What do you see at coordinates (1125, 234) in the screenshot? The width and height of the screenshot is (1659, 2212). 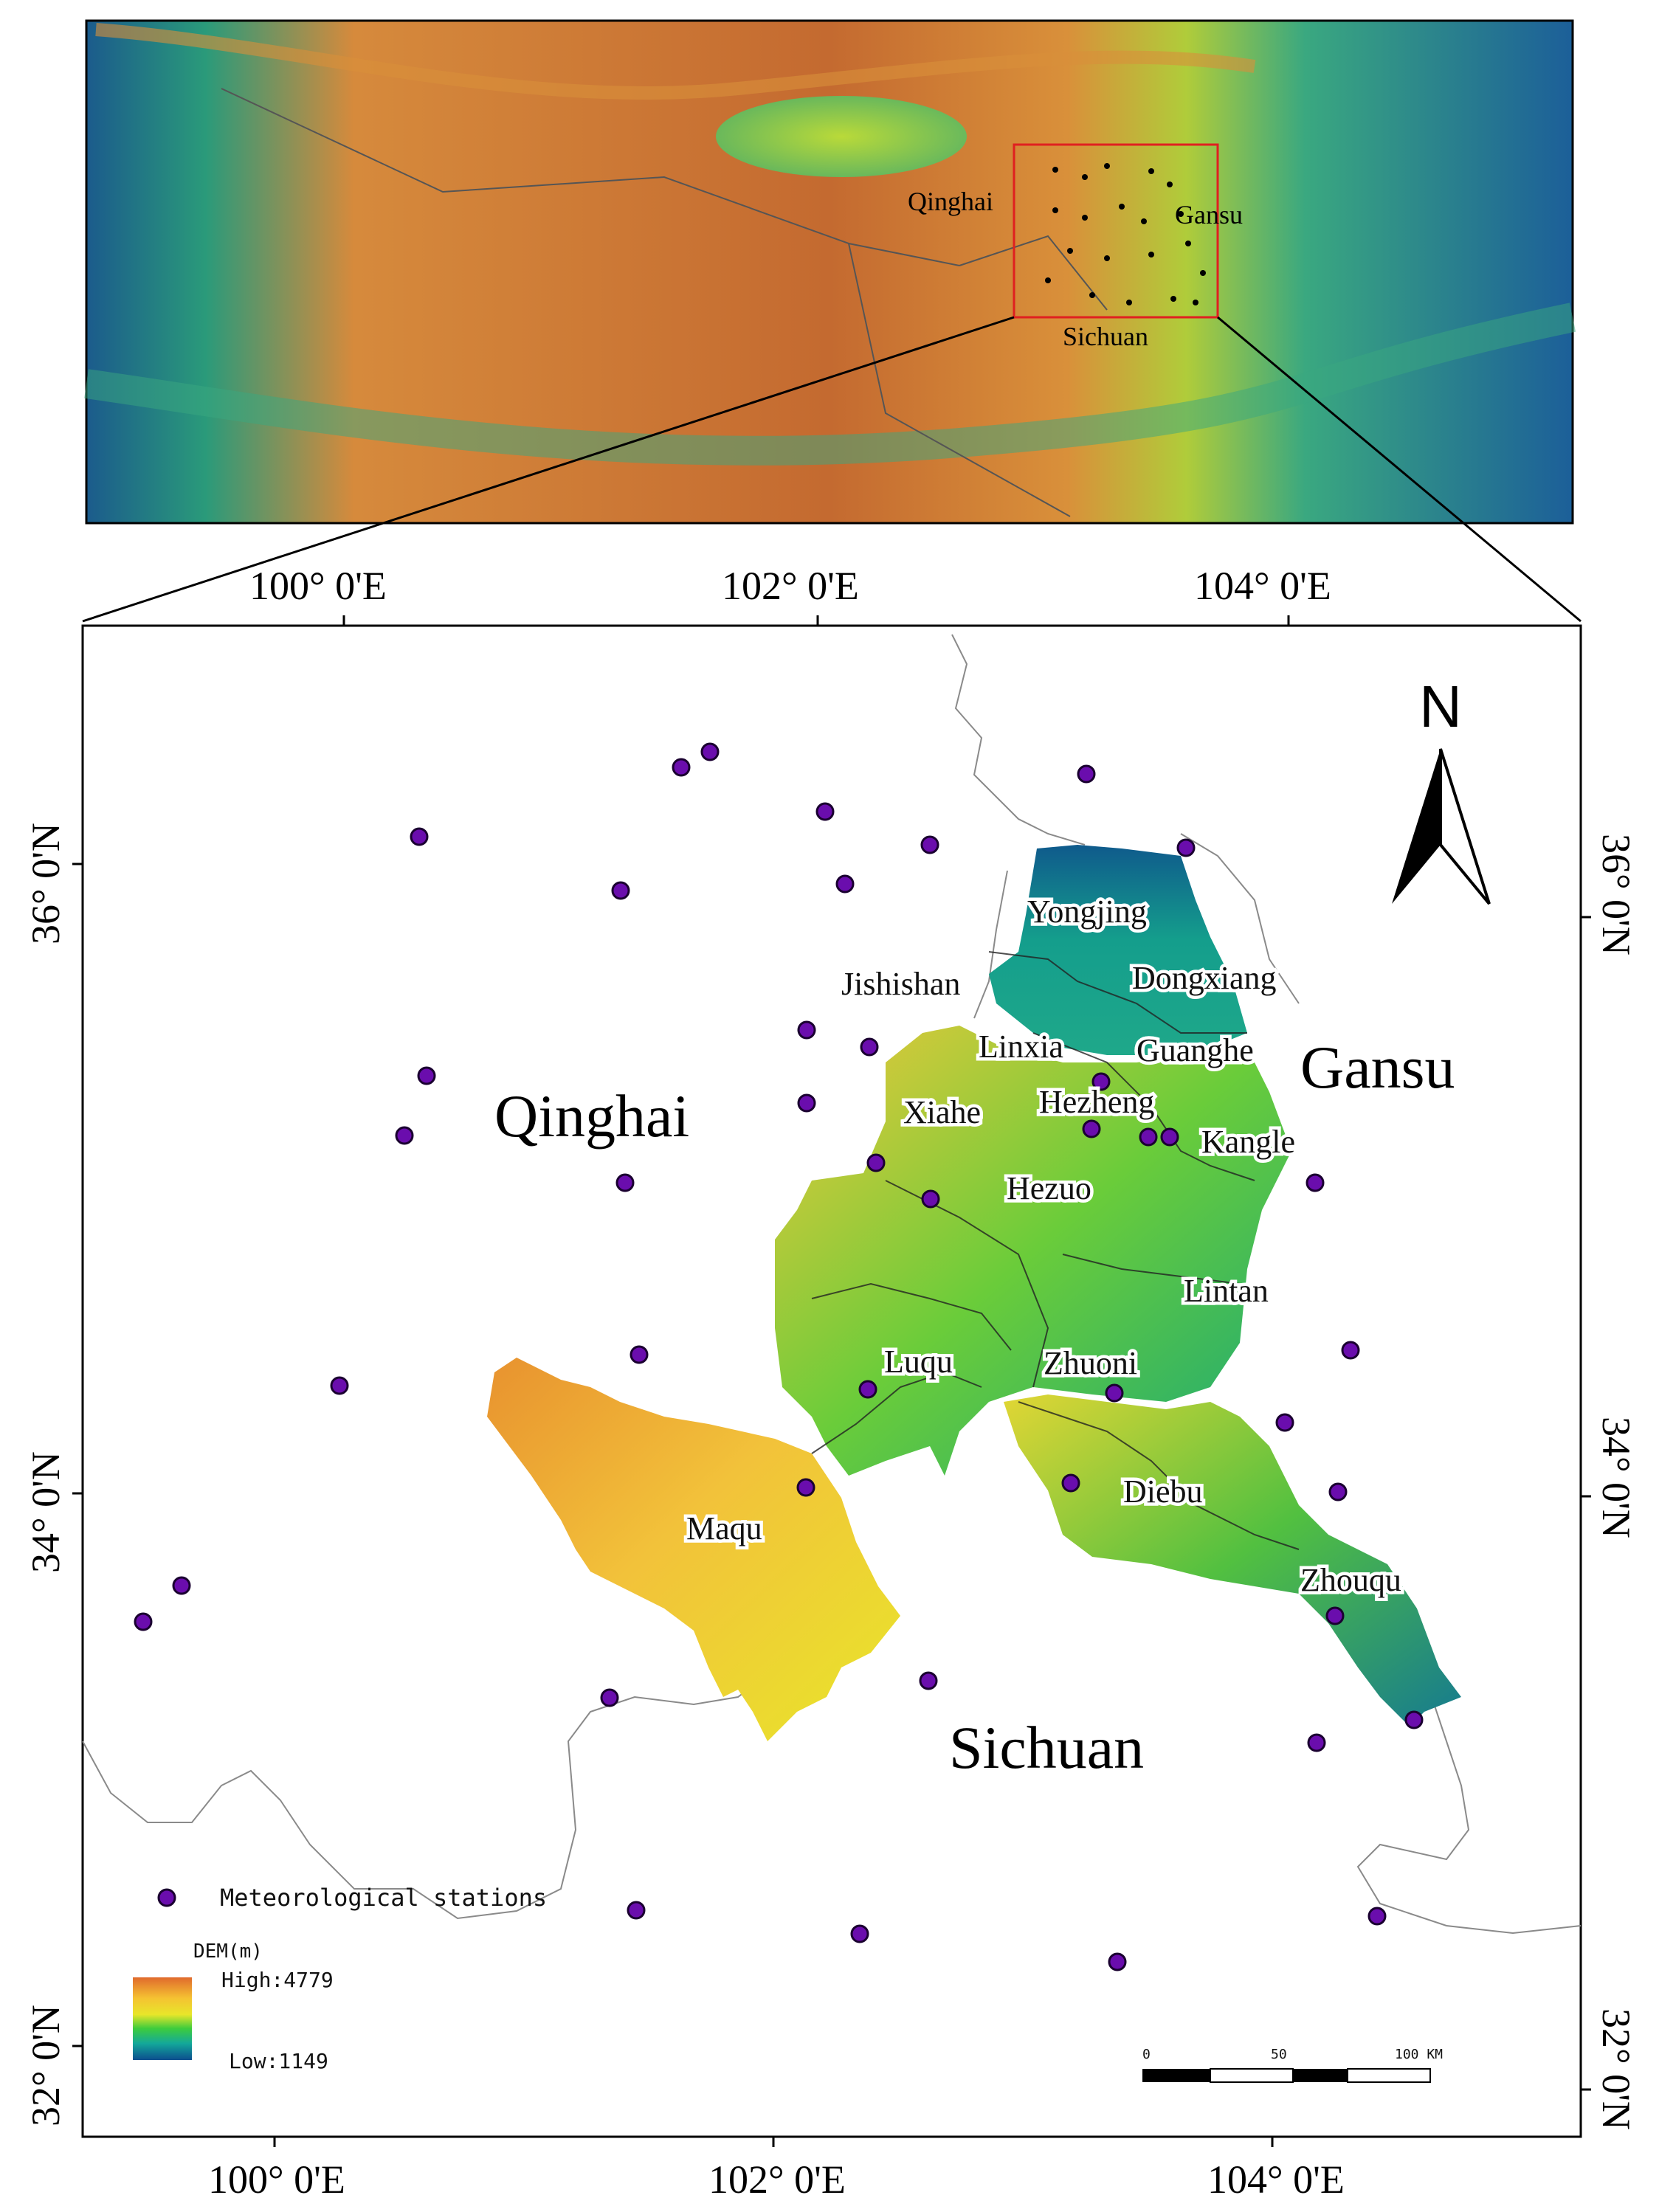 I see `inset-stations` at bounding box center [1125, 234].